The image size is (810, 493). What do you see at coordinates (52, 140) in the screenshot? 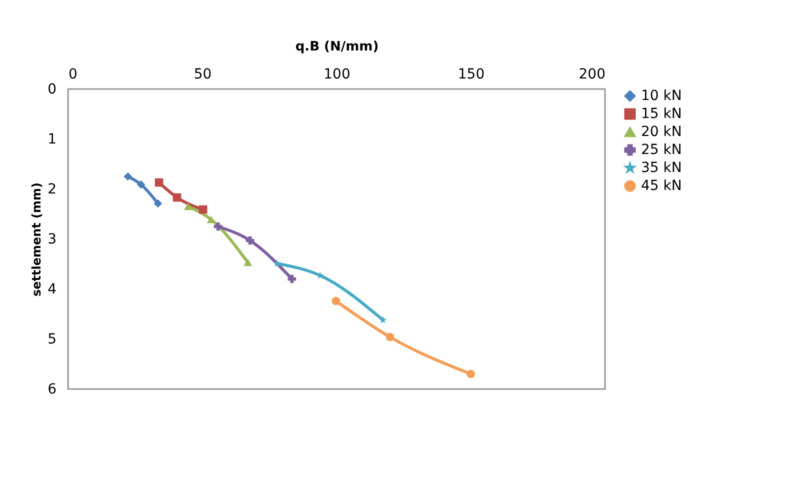
I see `y-tick-label: 1` at bounding box center [52, 140].